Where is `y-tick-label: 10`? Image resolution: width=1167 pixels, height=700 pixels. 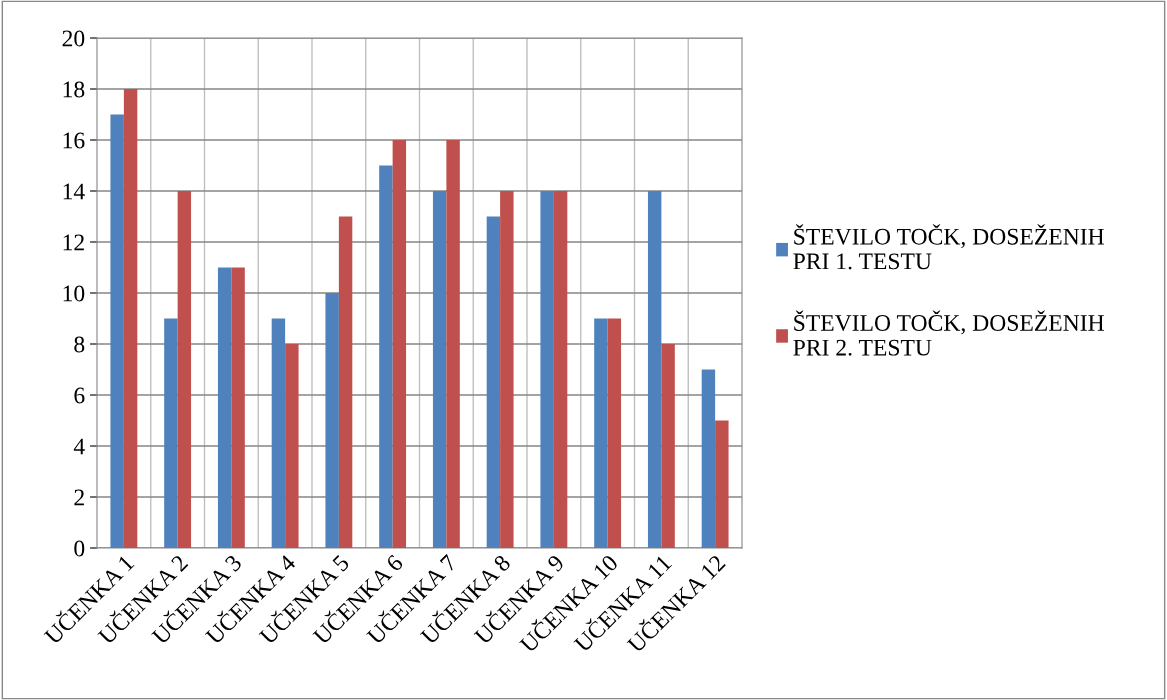
y-tick-label: 10 is located at coordinates (74, 293).